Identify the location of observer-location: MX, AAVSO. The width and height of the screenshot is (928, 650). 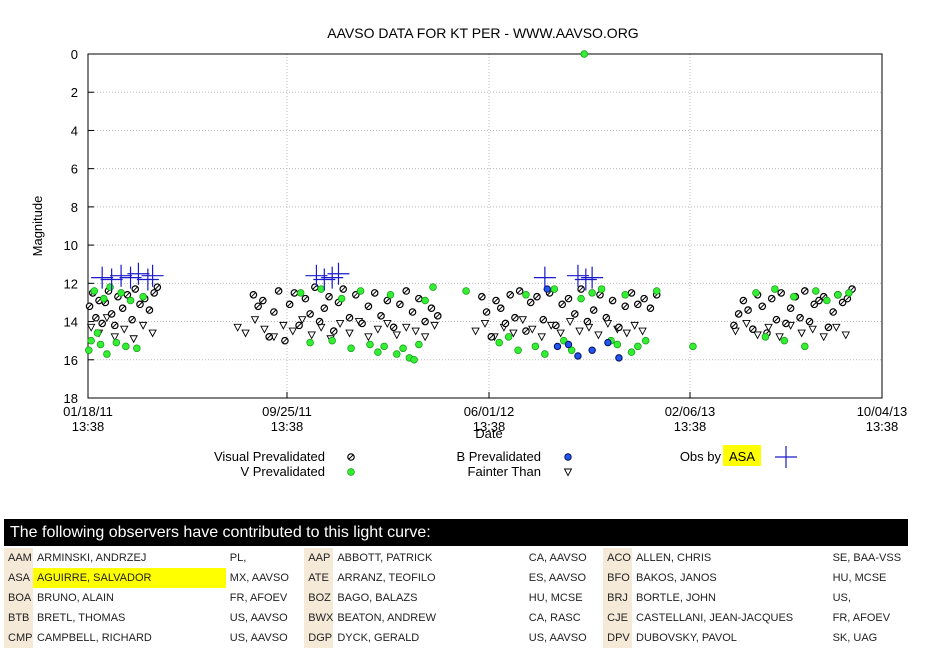
(259, 578).